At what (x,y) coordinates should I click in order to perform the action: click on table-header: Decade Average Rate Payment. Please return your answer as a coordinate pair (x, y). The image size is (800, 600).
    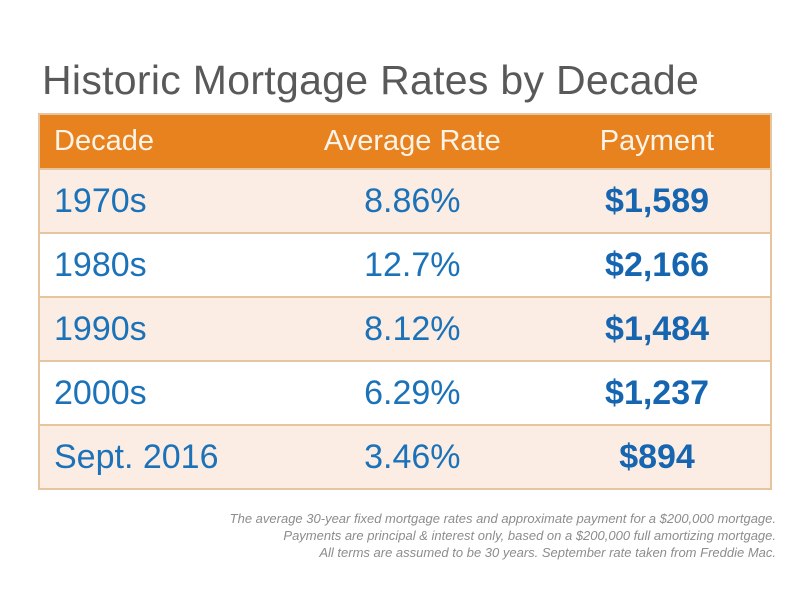
    Looking at the image, I should click on (405, 141).